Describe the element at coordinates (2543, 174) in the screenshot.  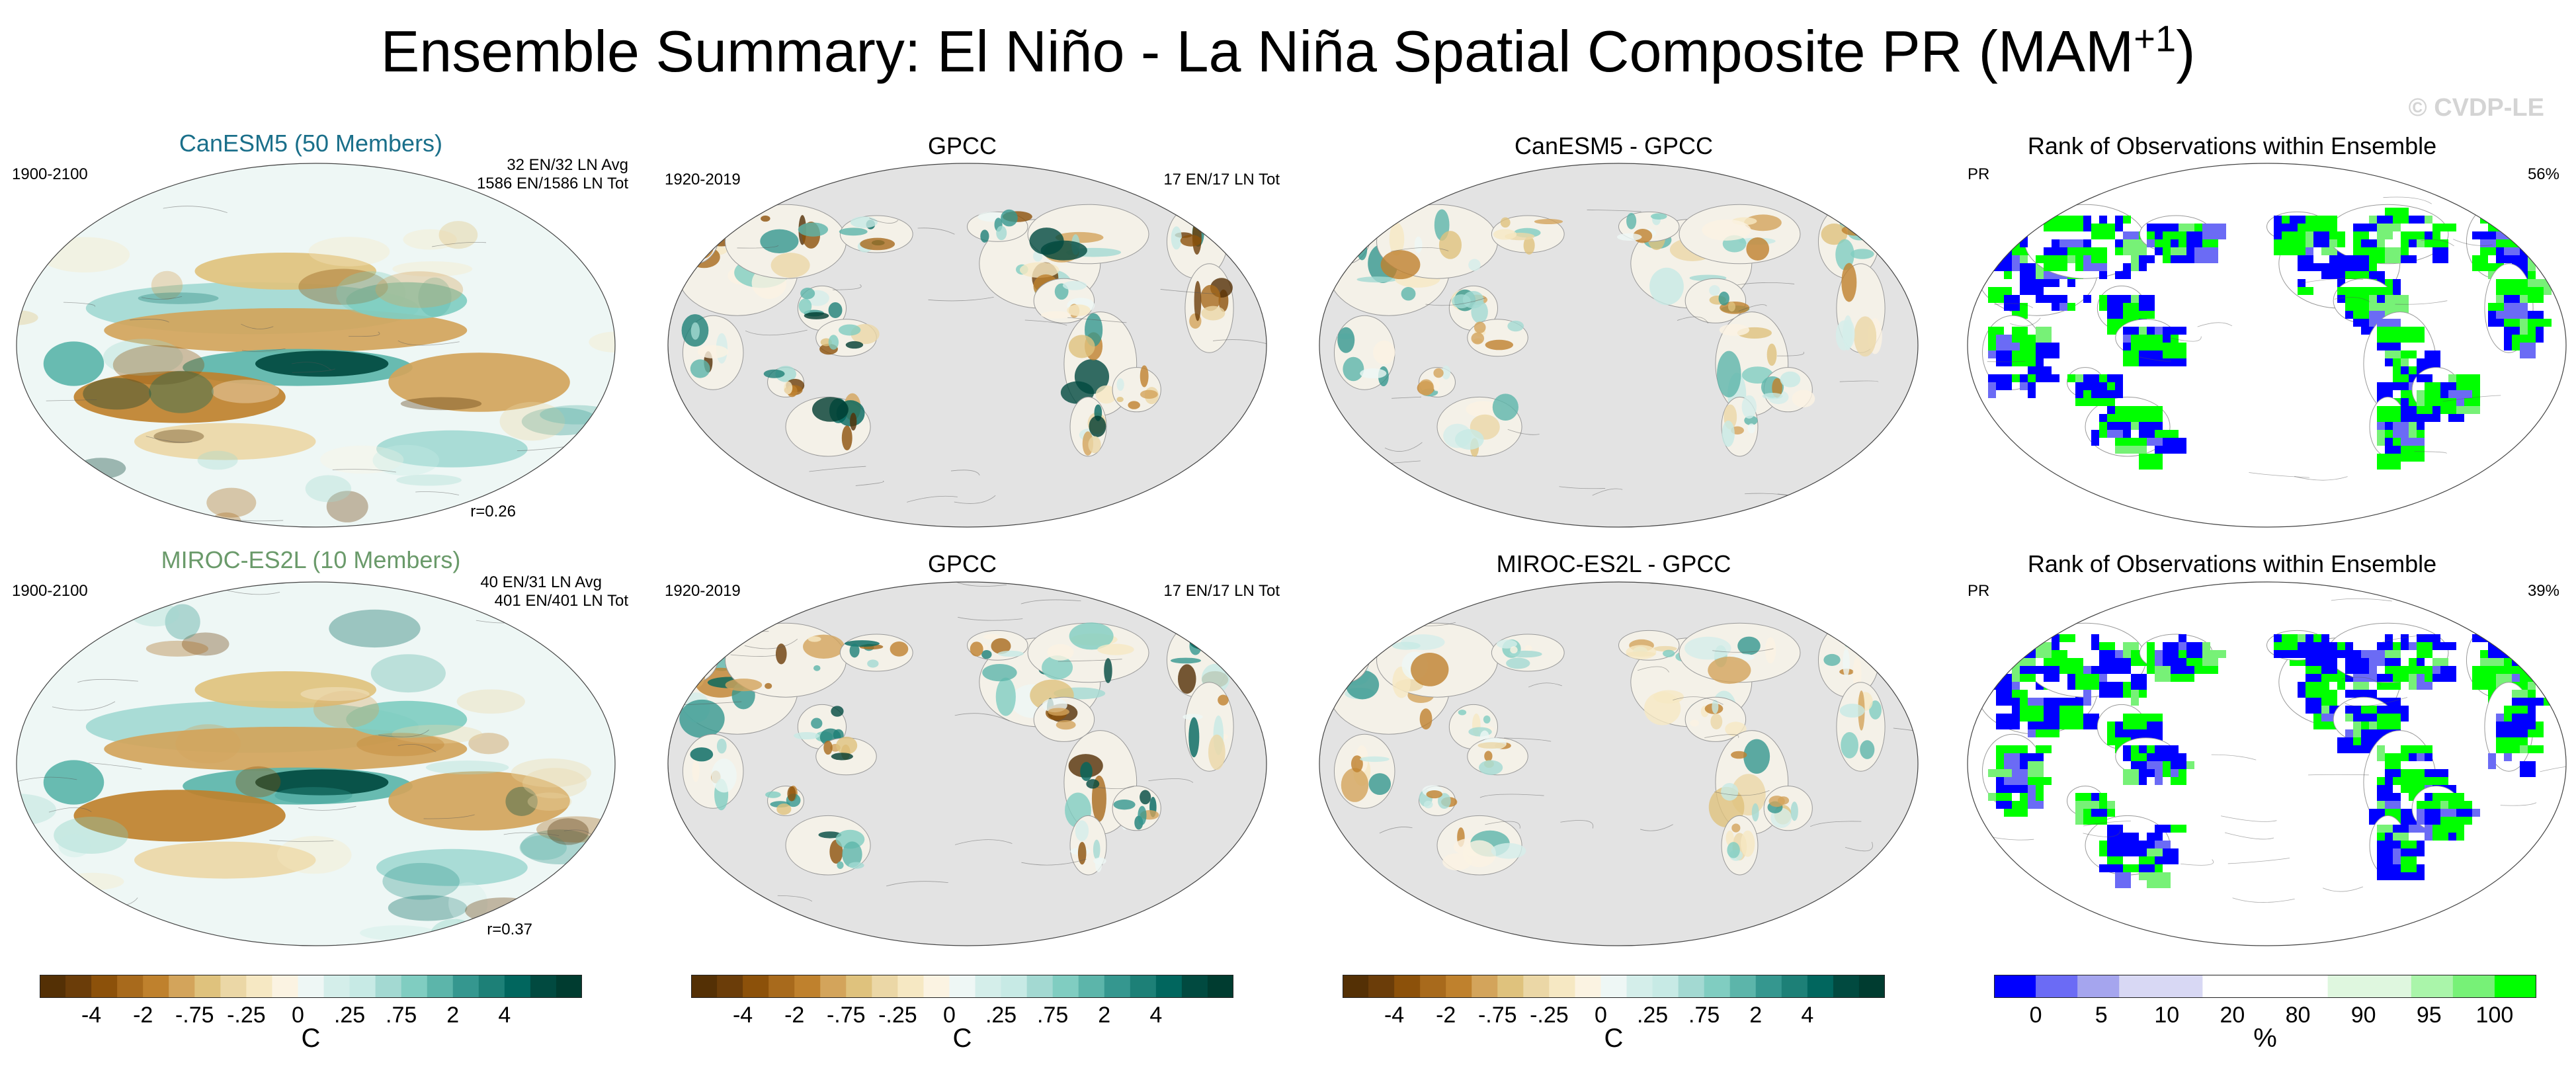
I see `panel-pct-rank-1: 56%` at that location.